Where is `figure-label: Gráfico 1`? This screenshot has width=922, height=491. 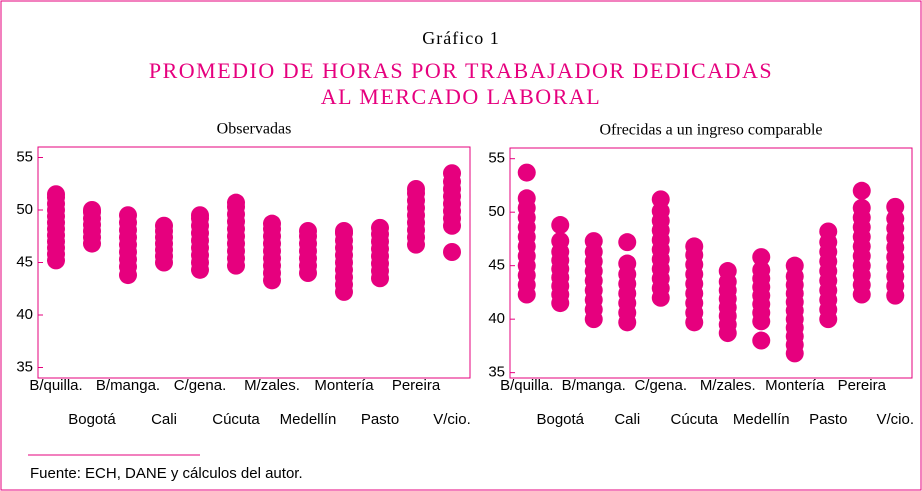
figure-label: Gráfico 1 is located at coordinates (460, 38).